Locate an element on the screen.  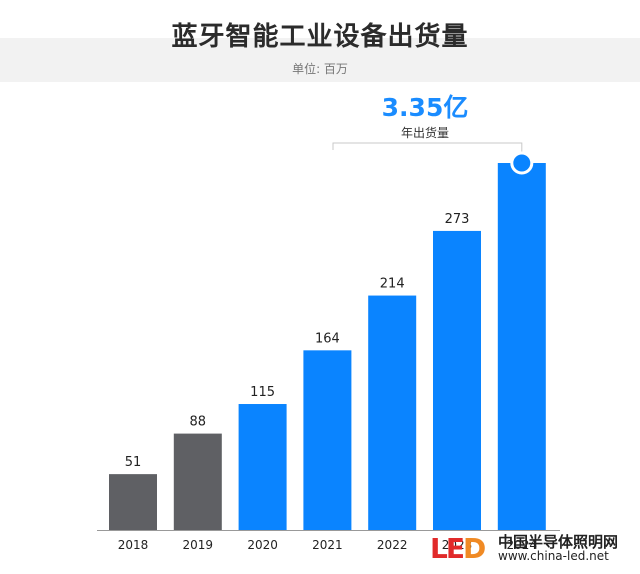
chart-title: 蓝牙智能工业设备出货量 is located at coordinates (320, 37).